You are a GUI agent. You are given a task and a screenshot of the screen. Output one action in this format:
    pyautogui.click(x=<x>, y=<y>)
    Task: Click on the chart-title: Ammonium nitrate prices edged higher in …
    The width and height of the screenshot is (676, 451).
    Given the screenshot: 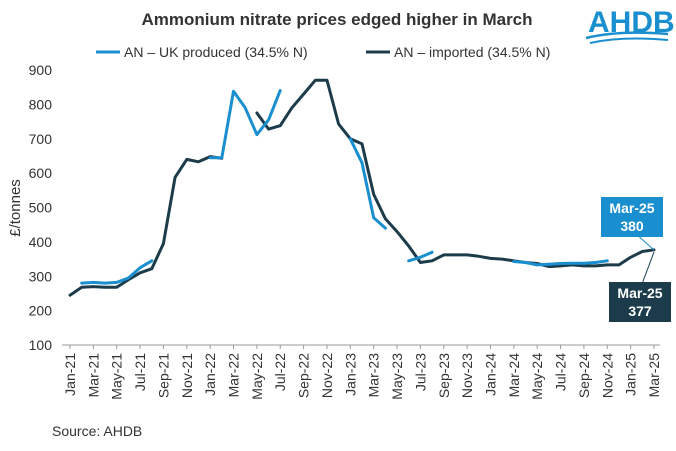 What is the action you would take?
    pyautogui.click(x=336, y=19)
    